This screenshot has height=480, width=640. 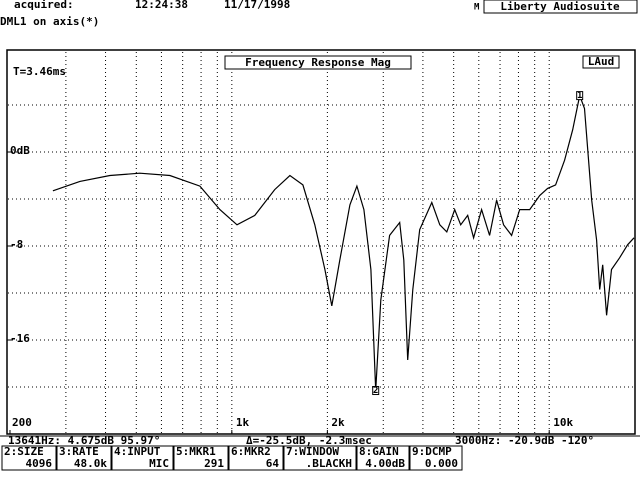 What do you see at coordinates (214, 463) in the screenshot?
I see `key-value: 291` at bounding box center [214, 463].